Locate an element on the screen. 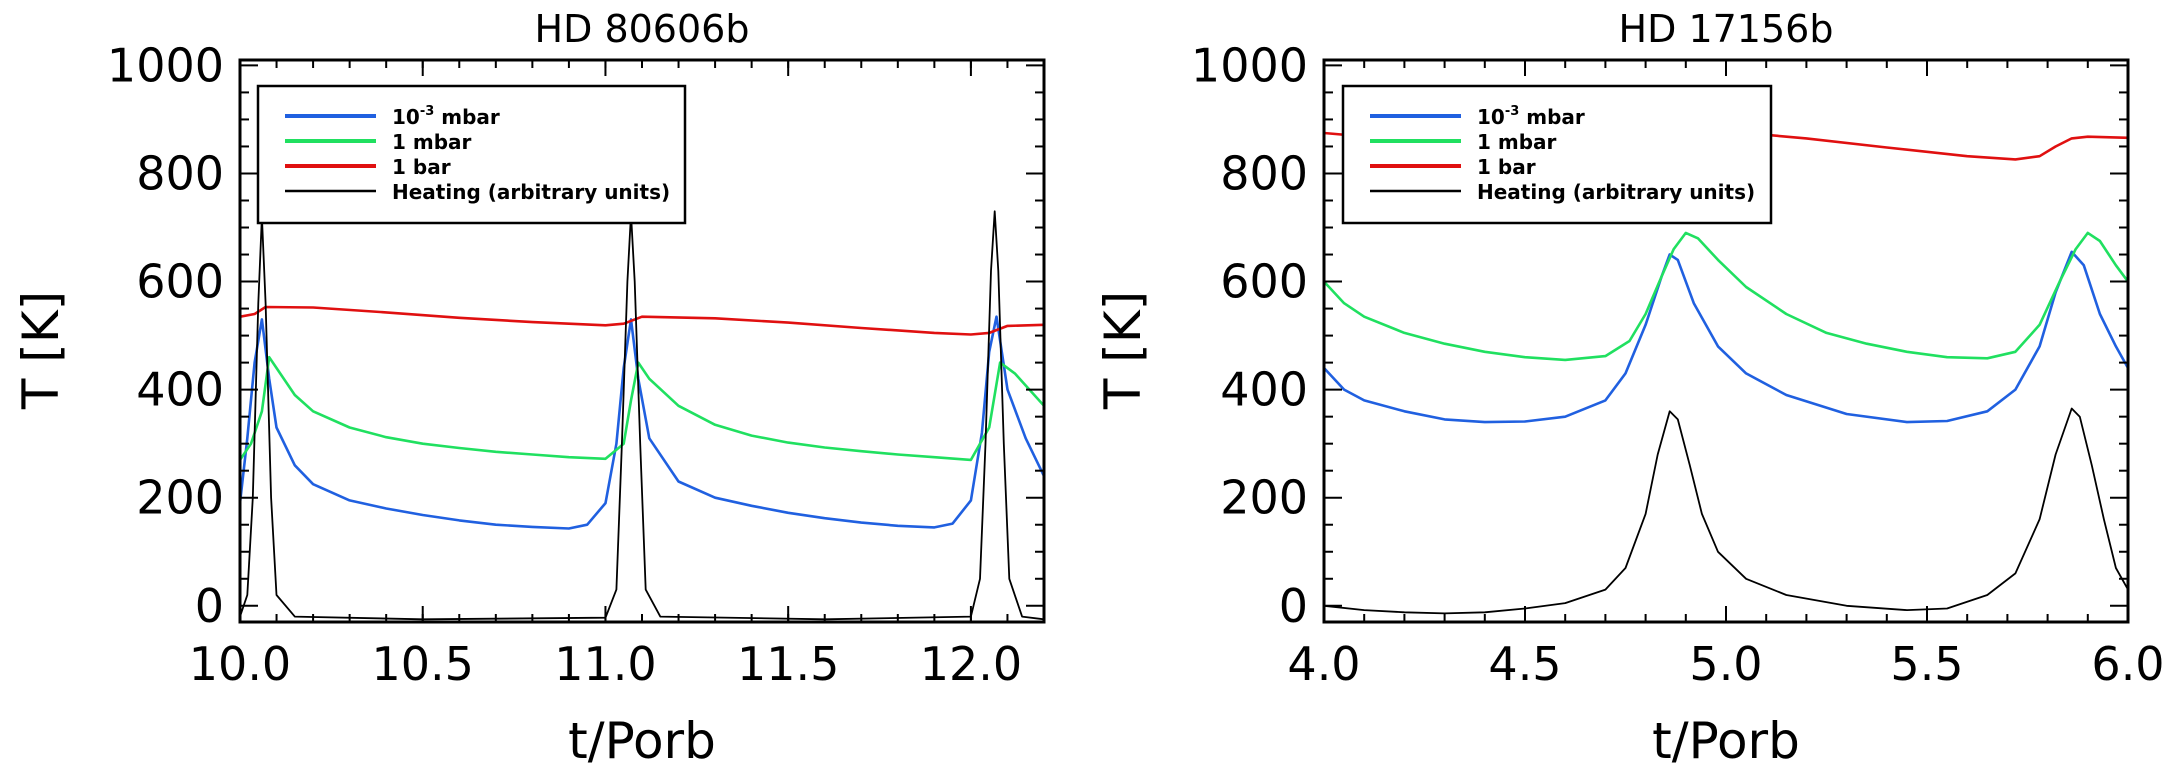 This screenshot has width=2178, height=774. x-tick-label: 4.0 is located at coordinates (1323, 664).